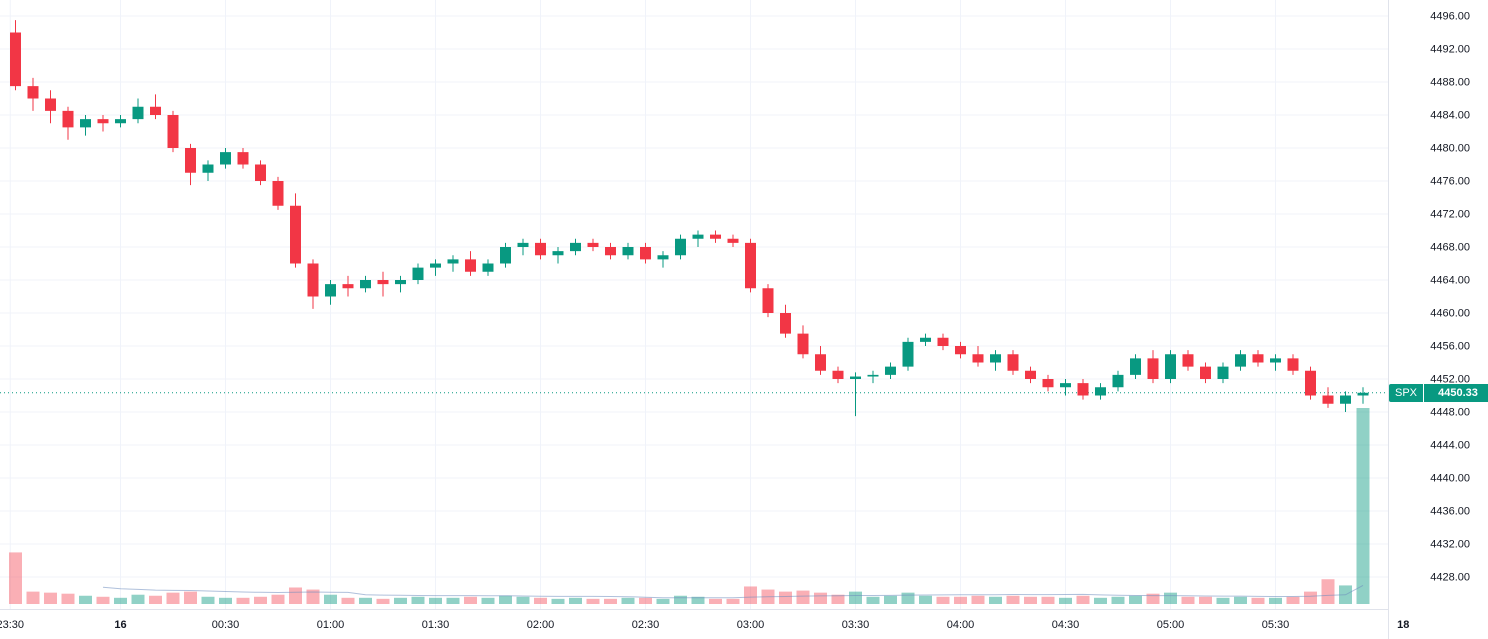  What do you see at coordinates (1450, 413) in the screenshot?
I see `price-tick-label: 4448.00` at bounding box center [1450, 413].